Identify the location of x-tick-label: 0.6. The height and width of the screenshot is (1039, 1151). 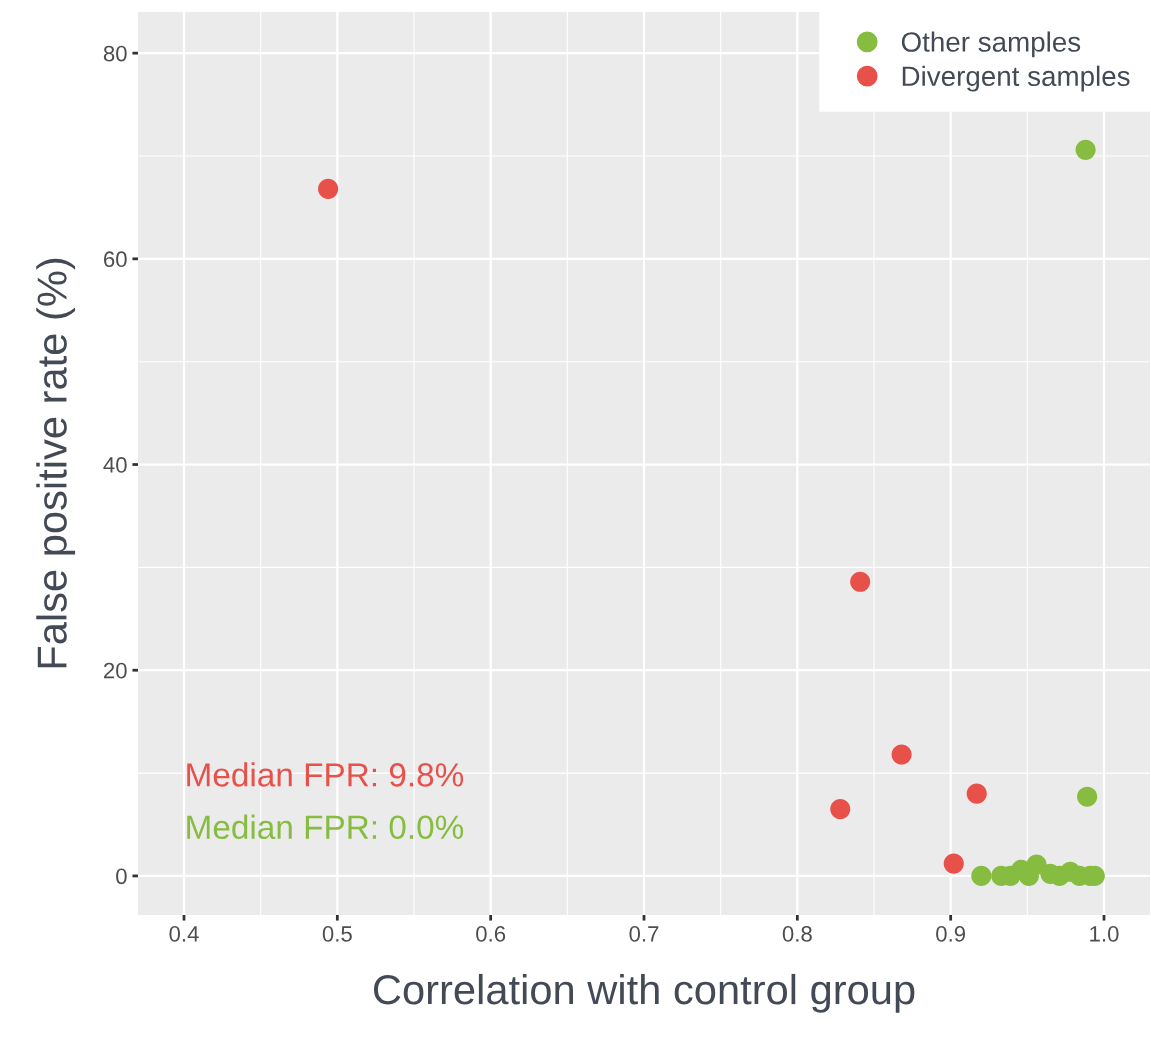
(491, 934).